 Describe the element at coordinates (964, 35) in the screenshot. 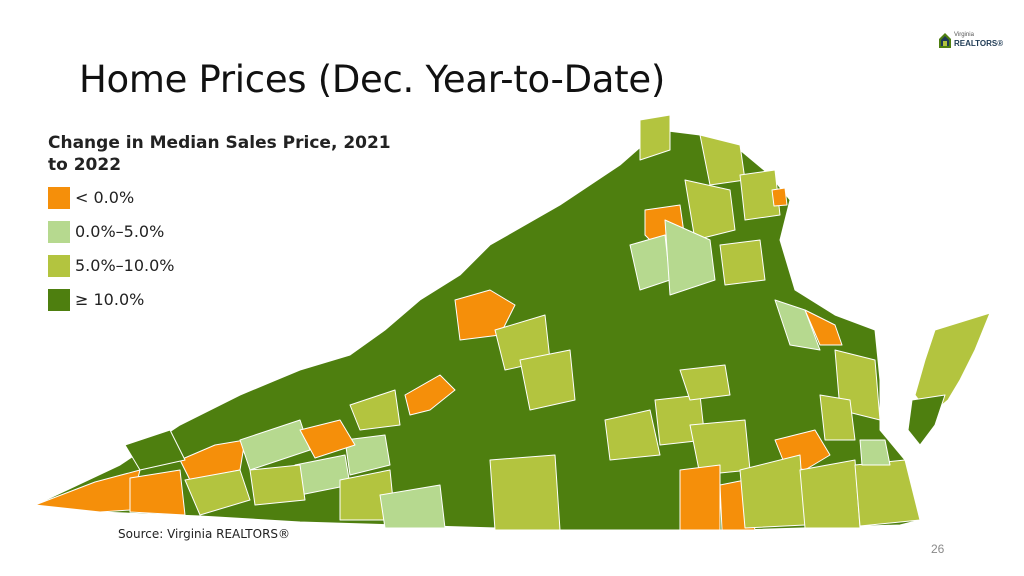

I see `logo-small-text: Virginia` at that location.